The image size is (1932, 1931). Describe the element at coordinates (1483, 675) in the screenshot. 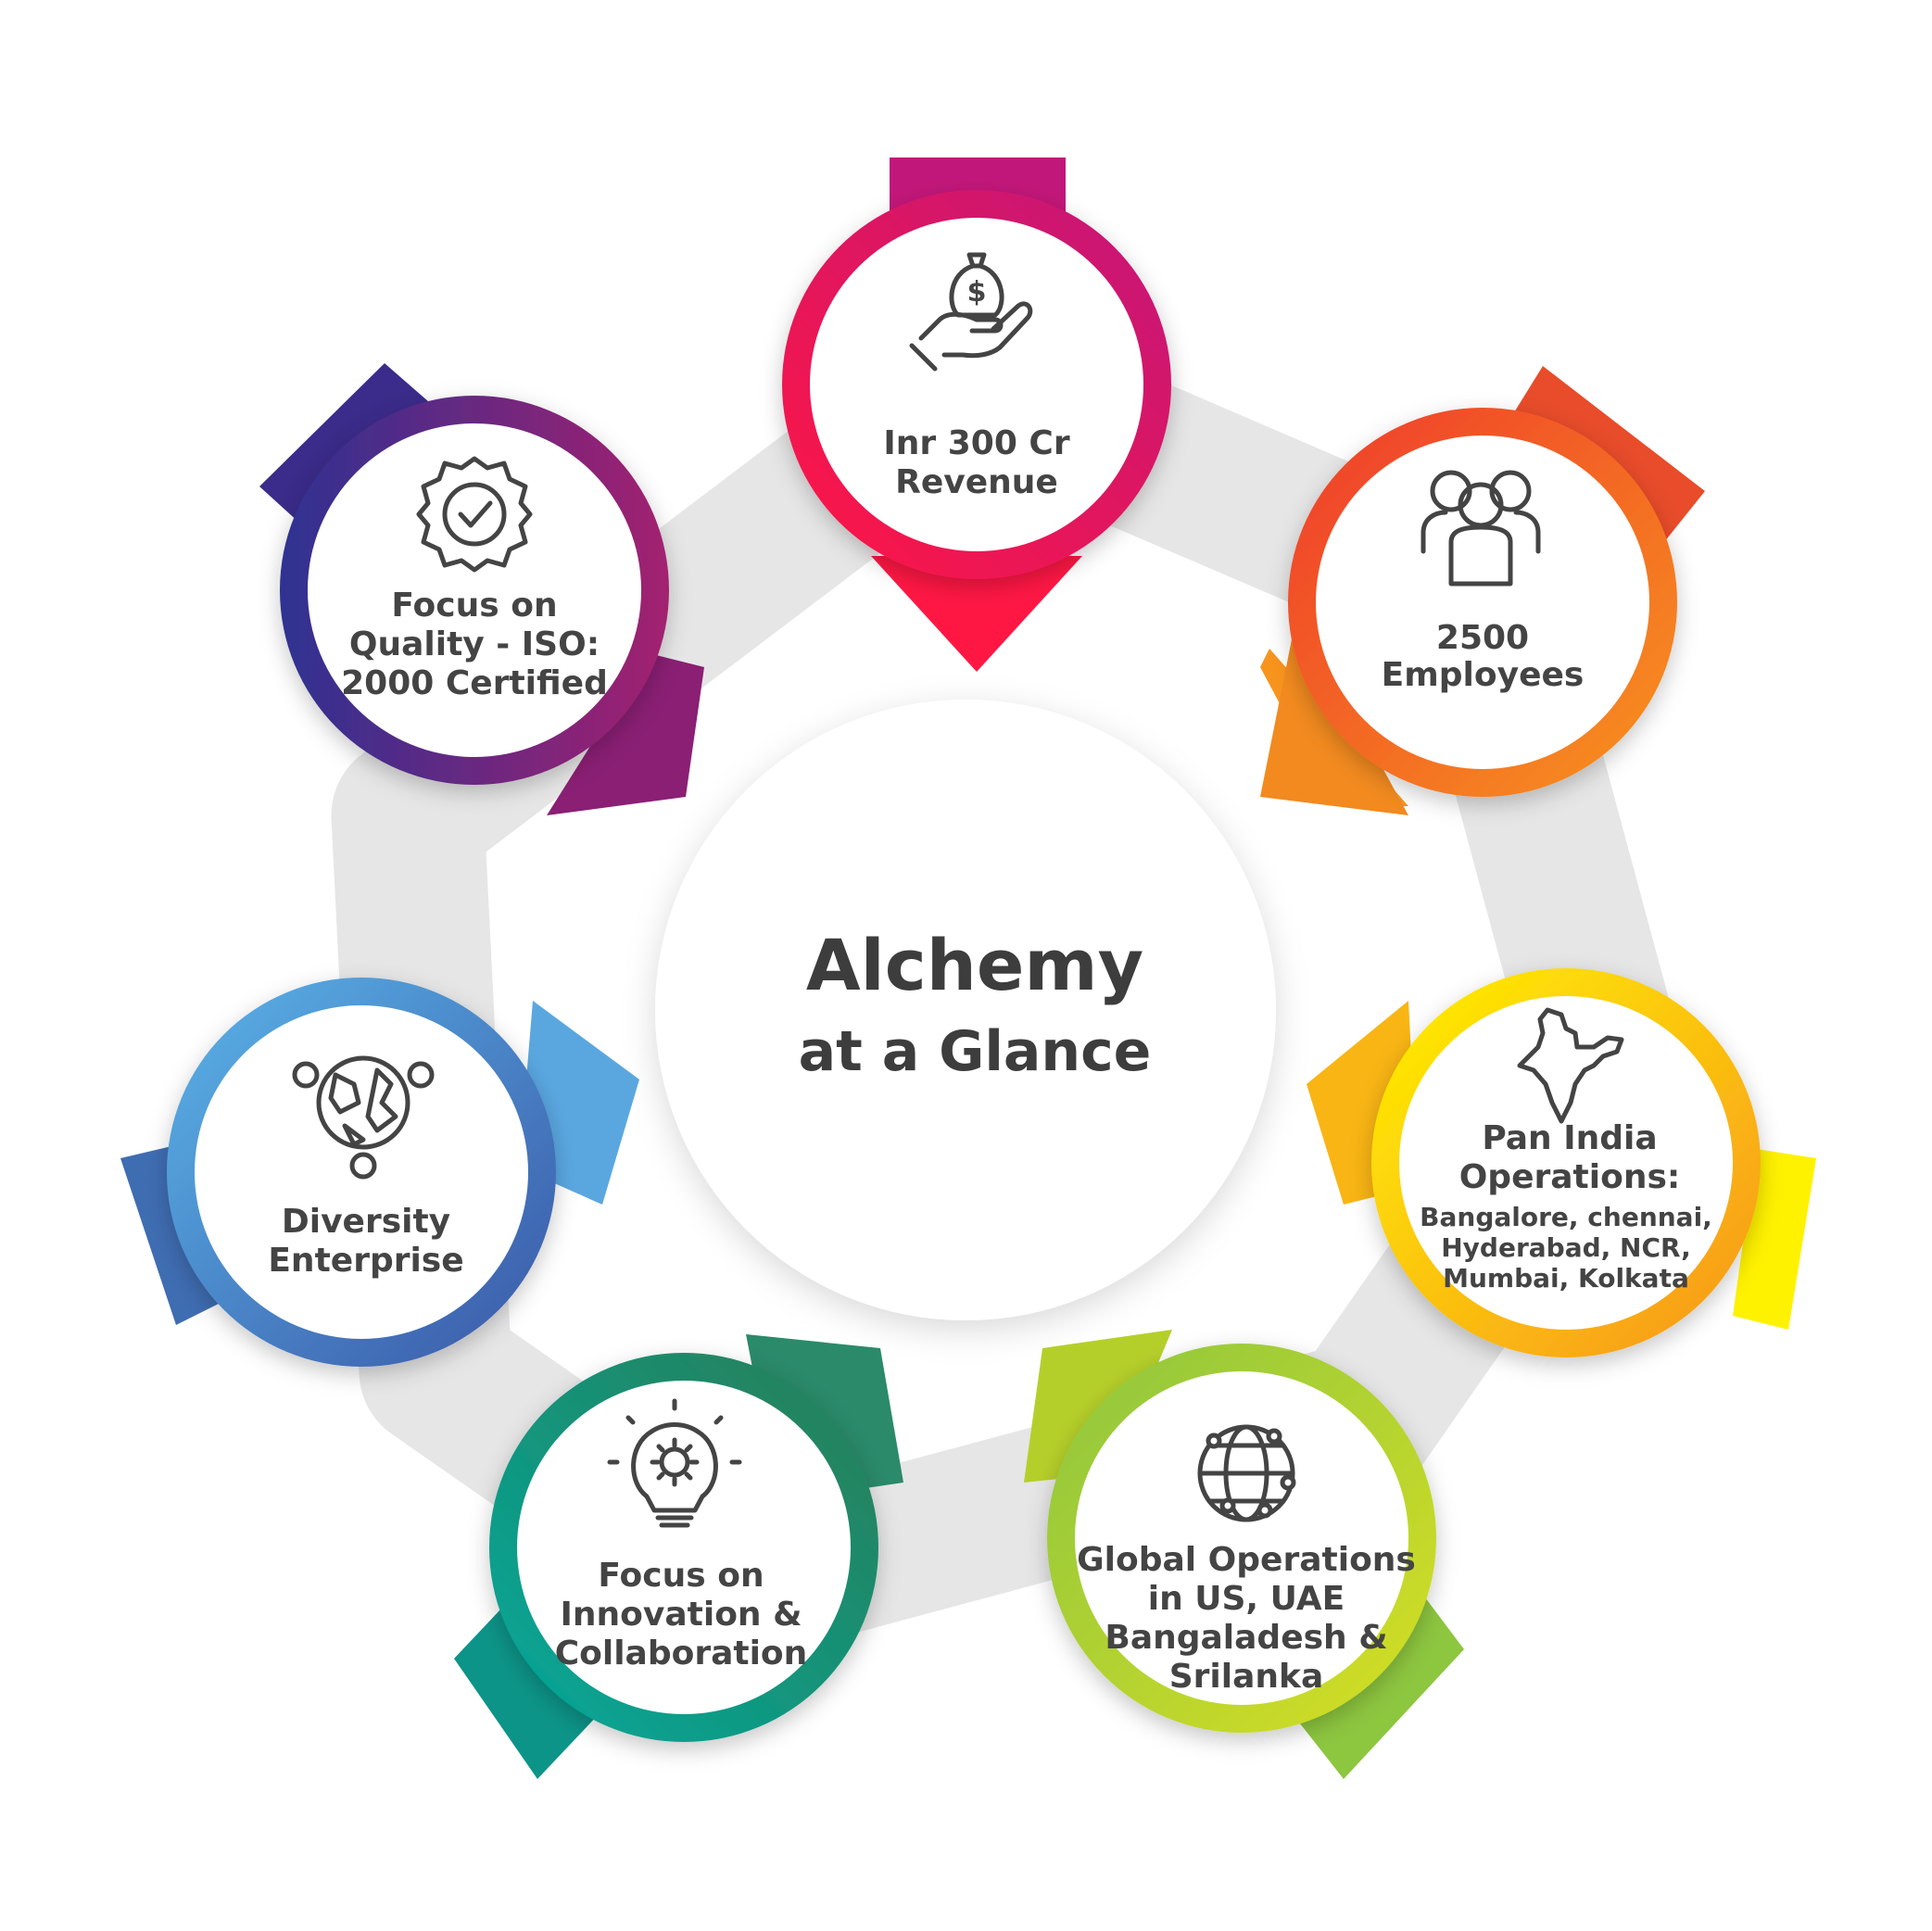

I see `employees-line2: Employees` at that location.